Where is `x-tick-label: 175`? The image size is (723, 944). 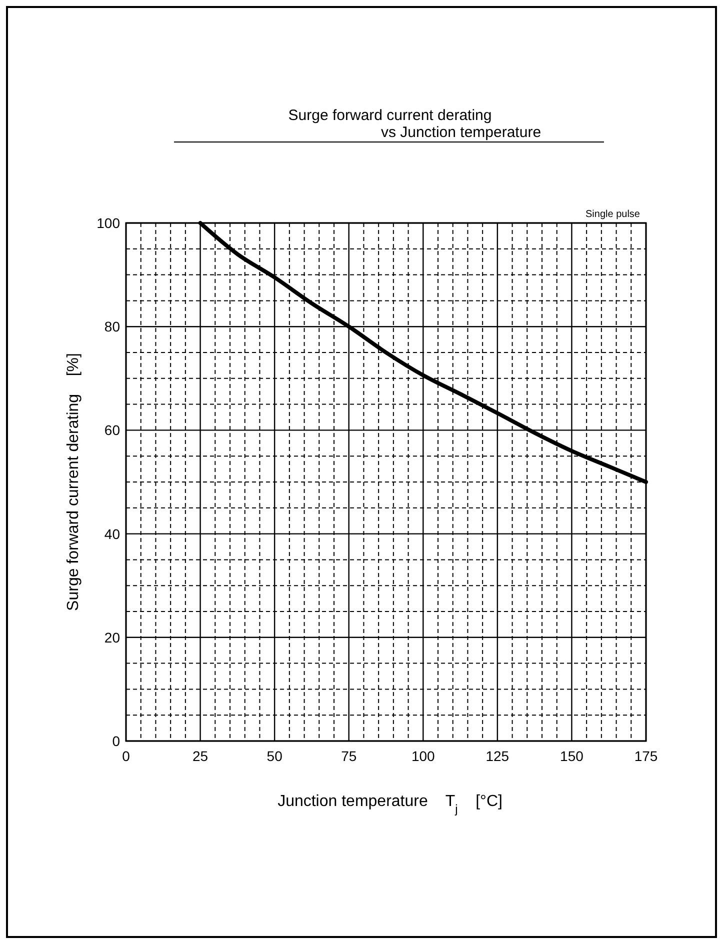 x-tick-label: 175 is located at coordinates (646, 756).